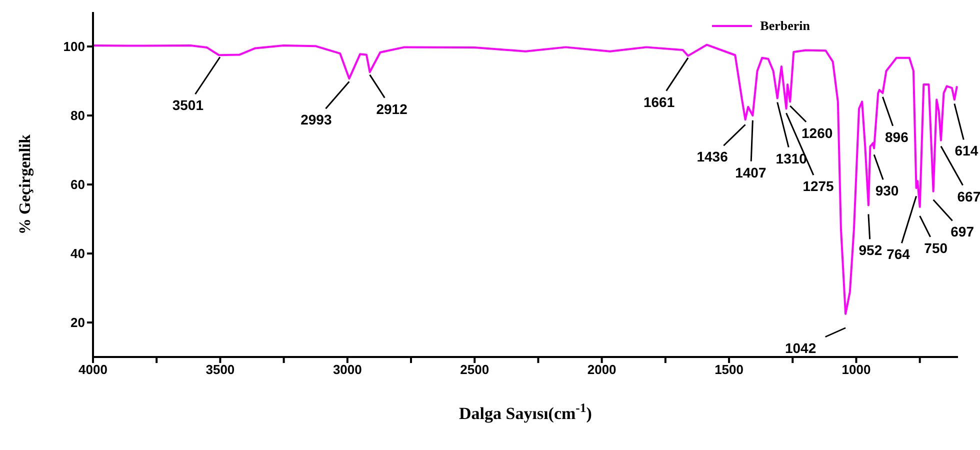 Image resolution: width=980 pixels, height=450 pixels. I want to click on annotation: 614, so click(966, 150).